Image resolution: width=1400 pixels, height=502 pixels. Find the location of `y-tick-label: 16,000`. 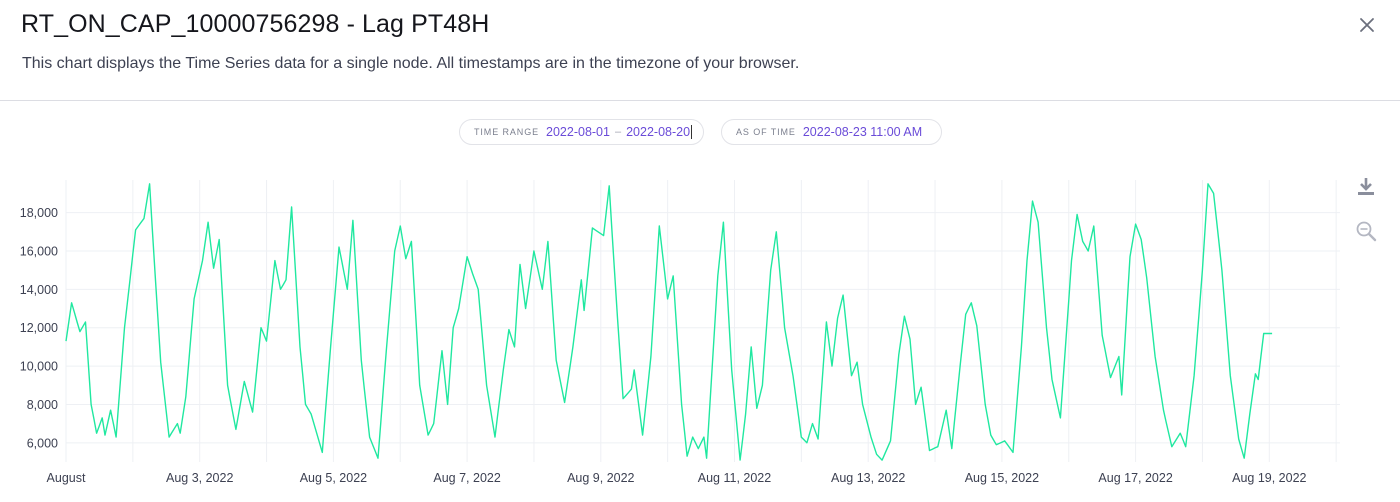

y-tick-label: 16,000 is located at coordinates (39, 251).